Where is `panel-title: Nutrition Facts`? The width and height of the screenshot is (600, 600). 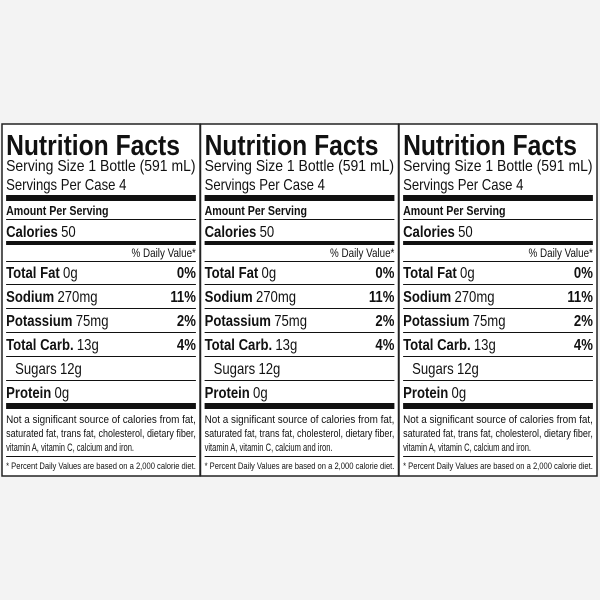
panel-title: Nutrition Facts is located at coordinates (93, 145).